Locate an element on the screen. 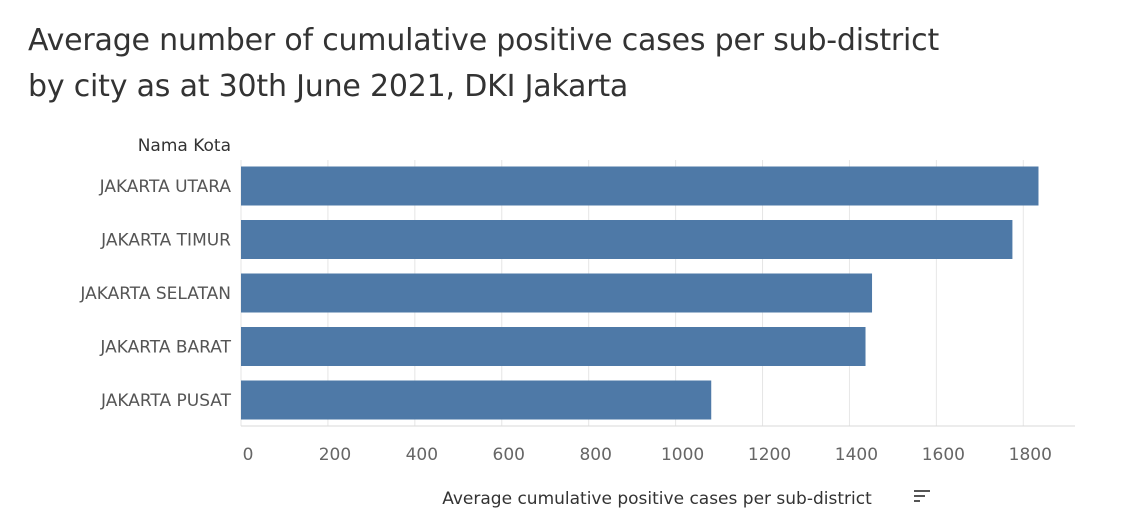 The image size is (1144, 523). x-tick-label: 1600 is located at coordinates (943, 455).